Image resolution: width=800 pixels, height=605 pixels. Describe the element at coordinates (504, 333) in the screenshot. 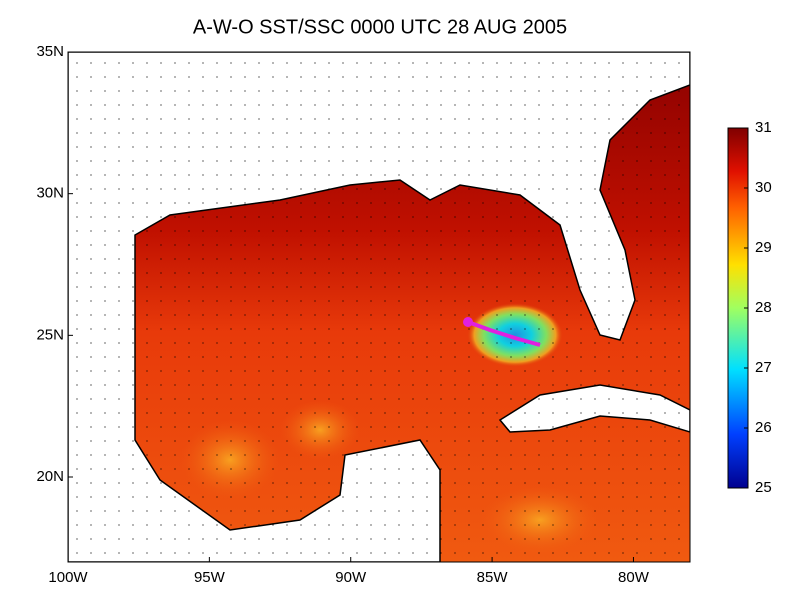

I see `storm-track` at that location.